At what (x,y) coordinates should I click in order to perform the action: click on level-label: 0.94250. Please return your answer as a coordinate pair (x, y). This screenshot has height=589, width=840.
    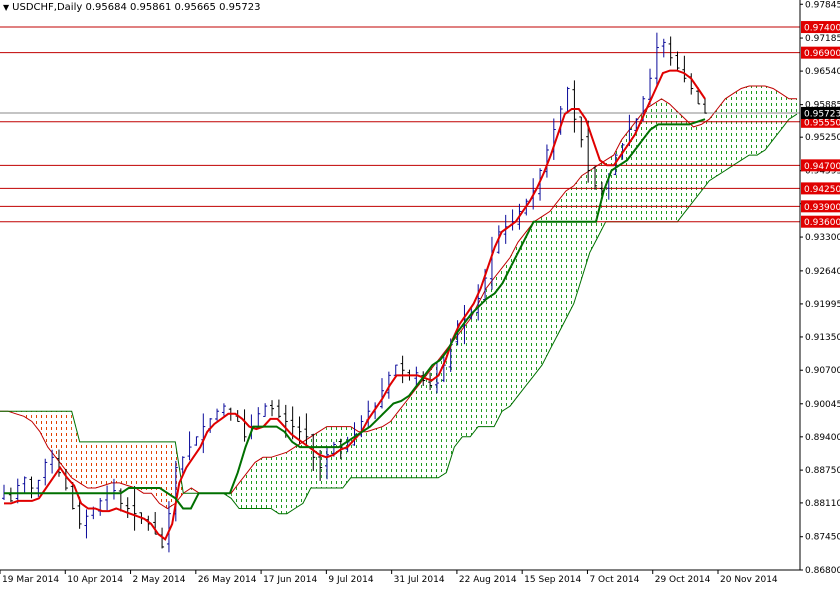
    Looking at the image, I should click on (822, 190).